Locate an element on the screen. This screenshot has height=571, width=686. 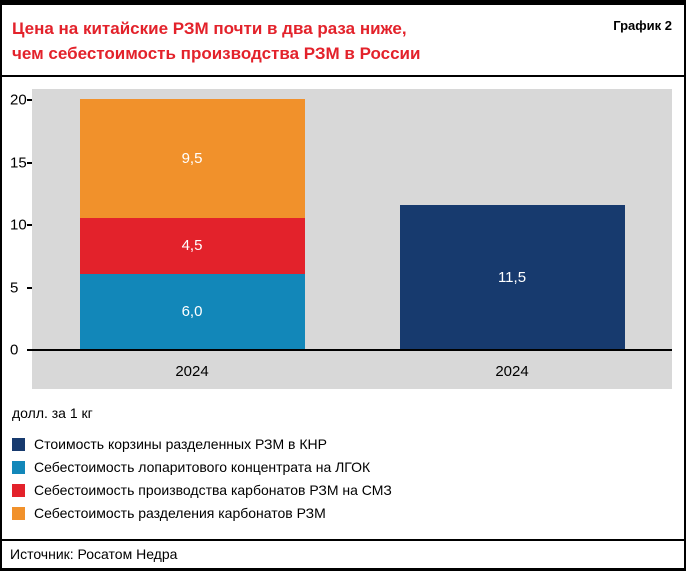
y-tick-label: 15 is located at coordinates (18, 162).